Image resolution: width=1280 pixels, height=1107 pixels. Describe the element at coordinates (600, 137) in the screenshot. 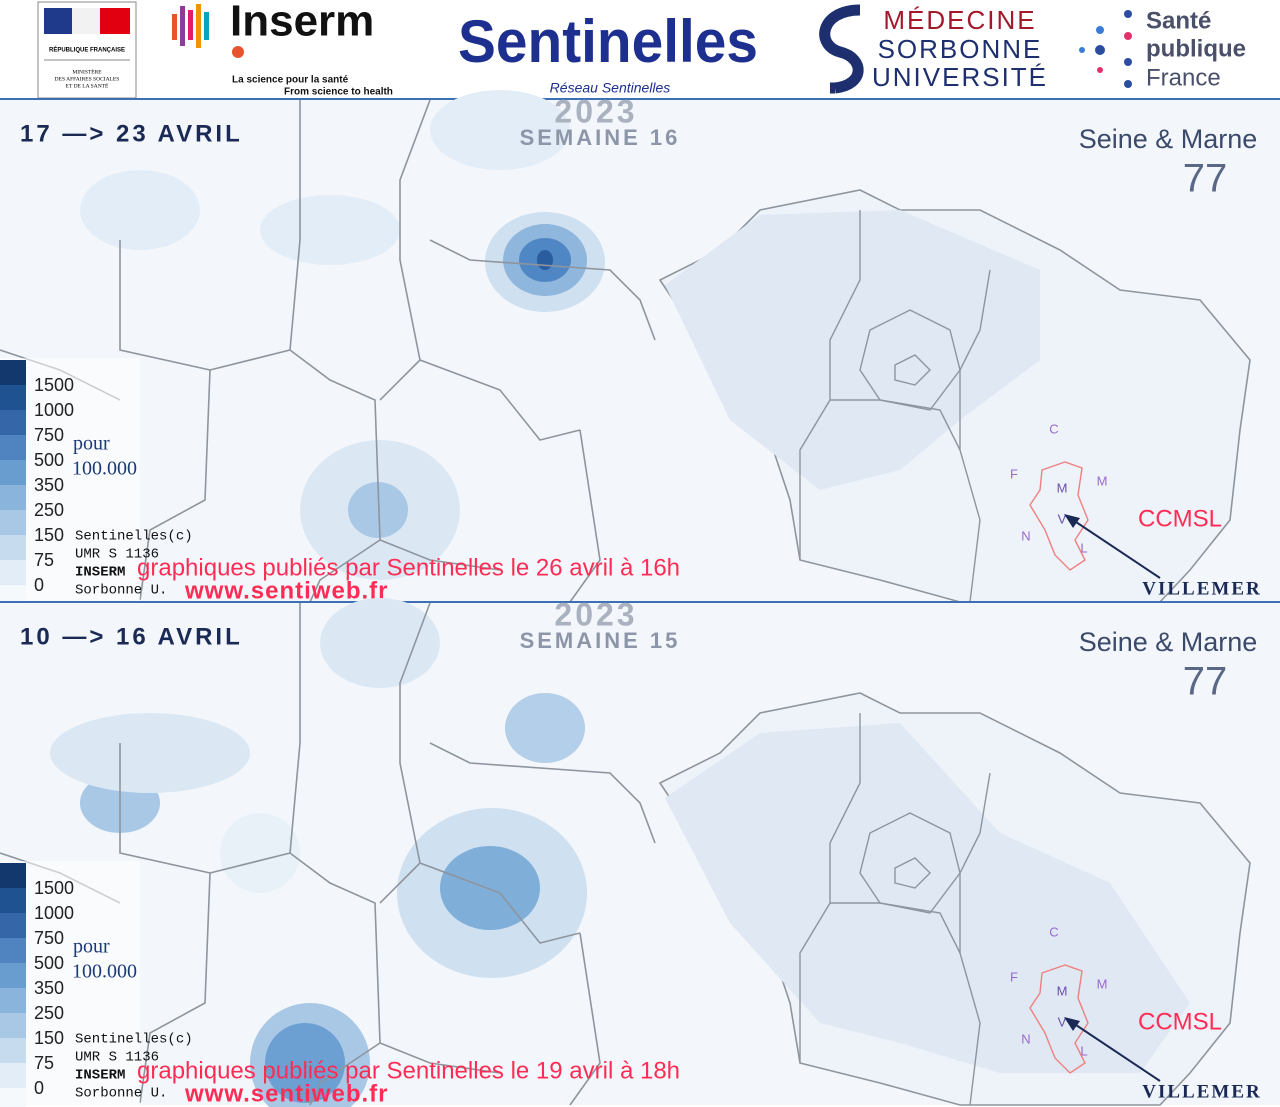

I see `week: SEMAINE 16` at that location.